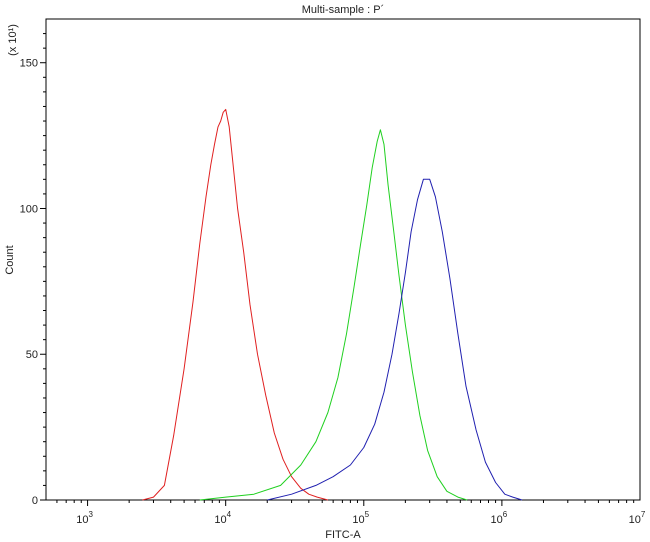 This screenshot has height=542, width=650. What do you see at coordinates (35, 501) in the screenshot?
I see `y-tick-label: 0` at bounding box center [35, 501].